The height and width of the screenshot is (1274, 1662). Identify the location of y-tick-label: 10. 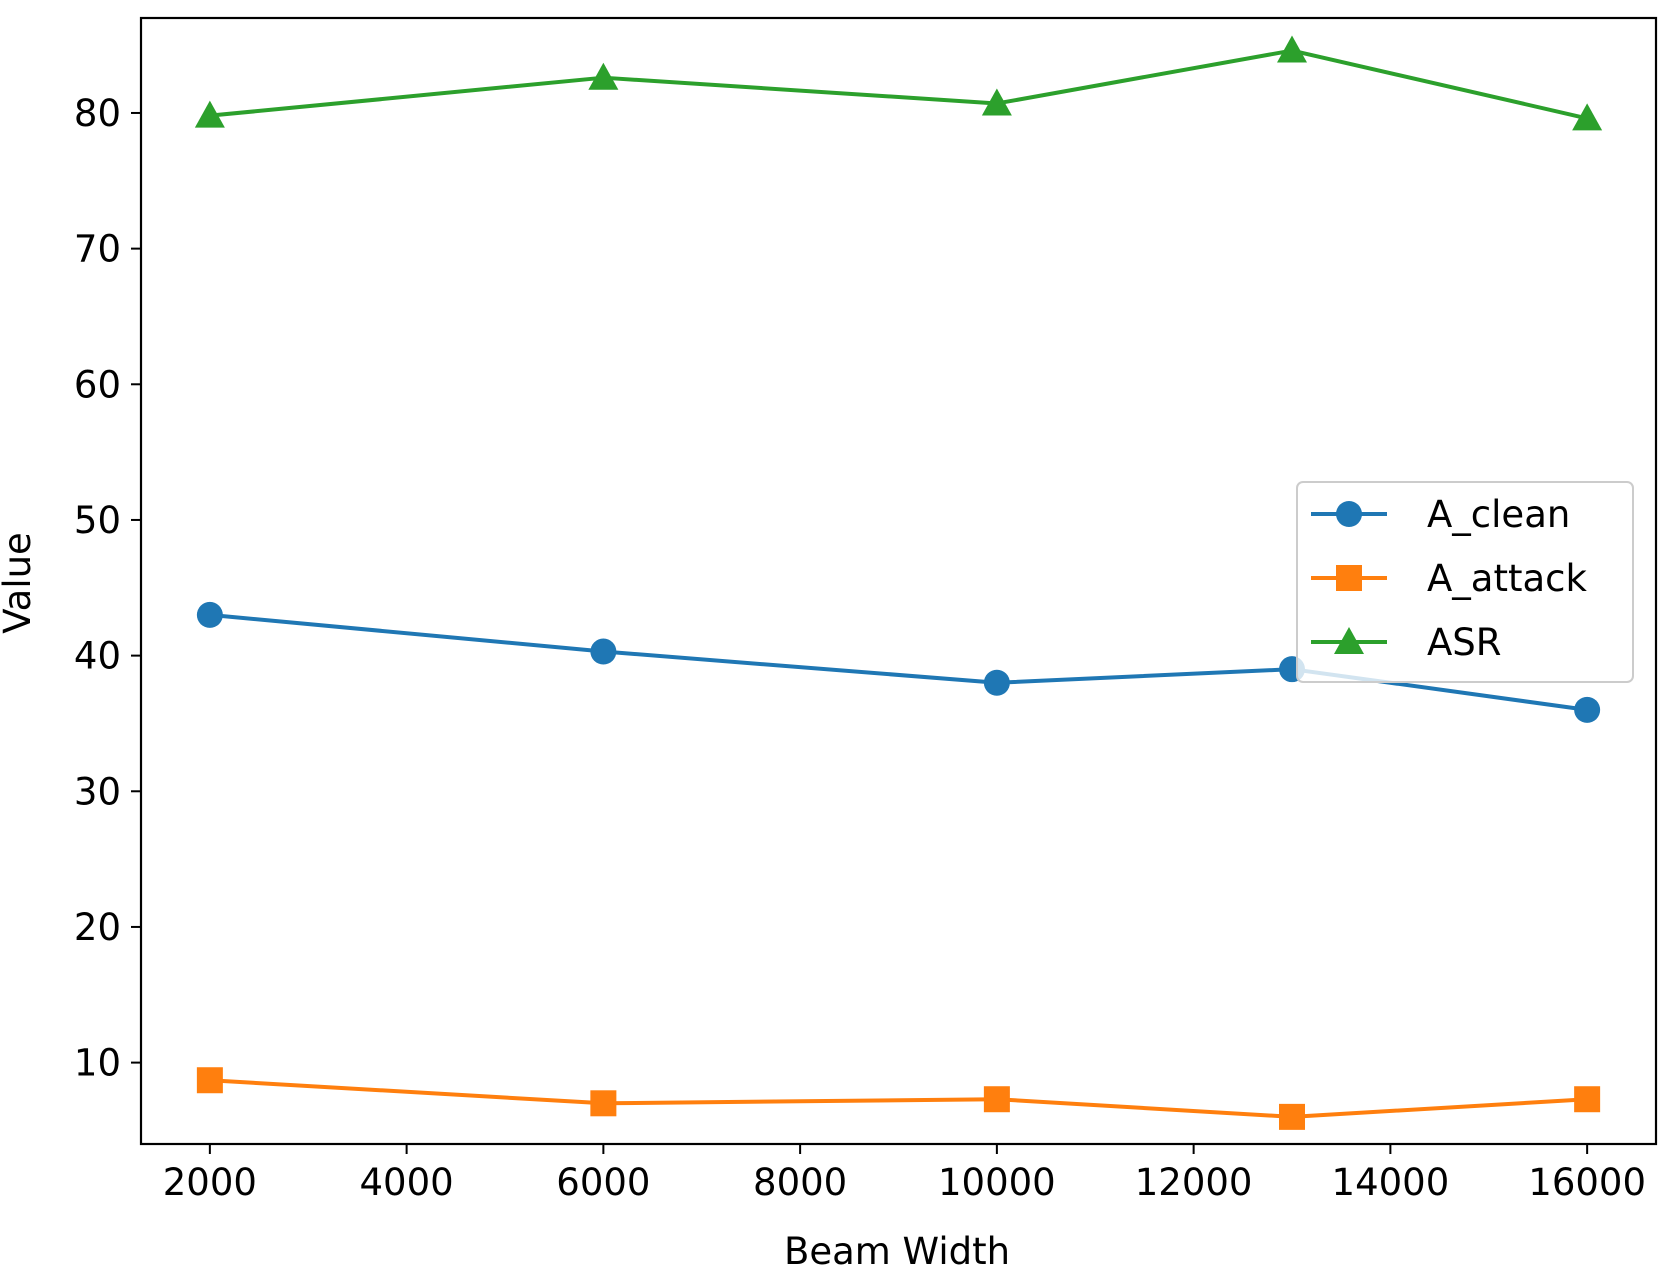
(97, 1063).